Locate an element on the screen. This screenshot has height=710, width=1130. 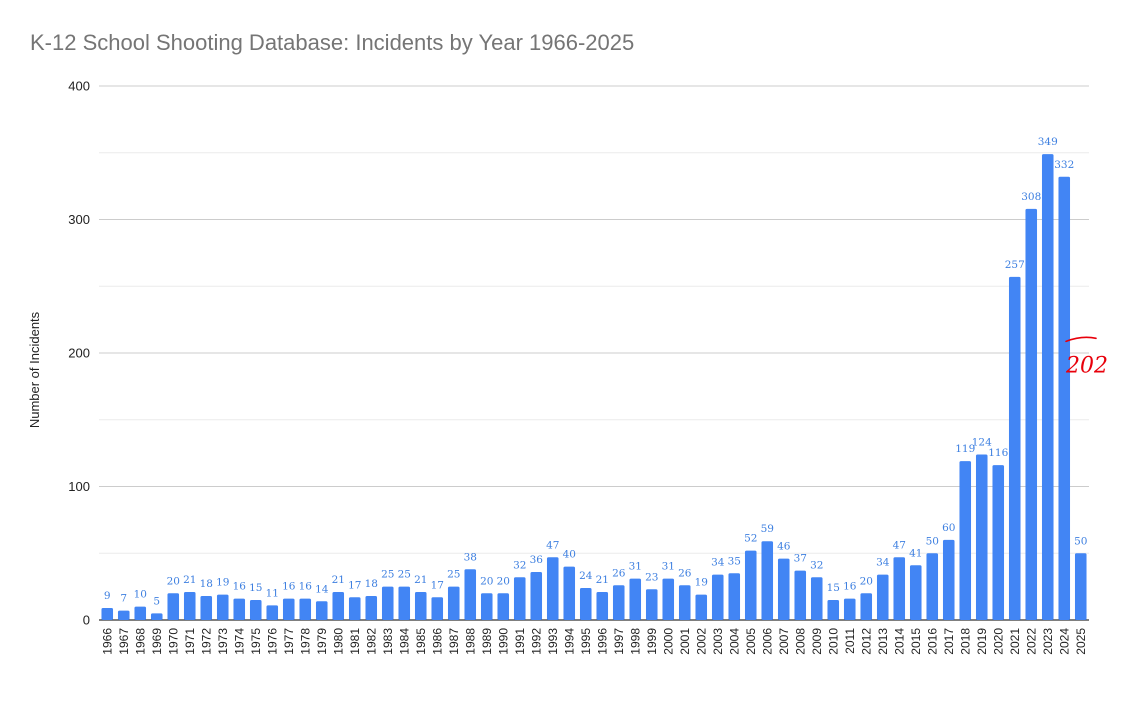
x-tick-label: 1995 is located at coordinates (586, 641).